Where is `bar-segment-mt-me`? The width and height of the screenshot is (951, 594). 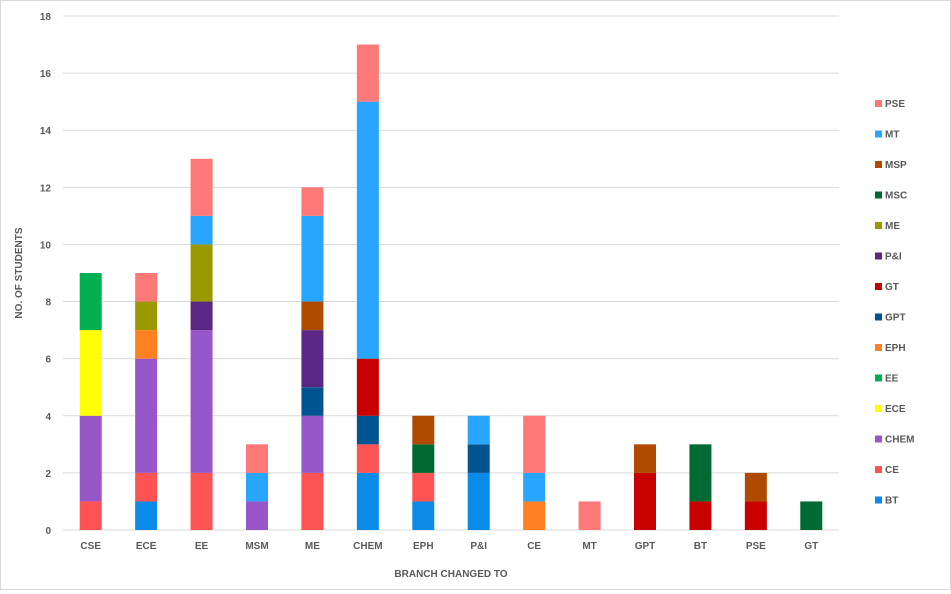
bar-segment-mt-me is located at coordinates (312, 258).